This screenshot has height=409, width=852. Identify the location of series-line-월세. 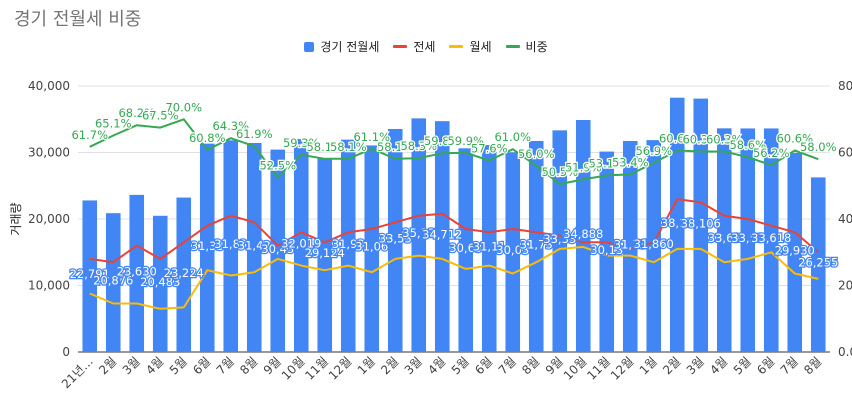
(454, 277).